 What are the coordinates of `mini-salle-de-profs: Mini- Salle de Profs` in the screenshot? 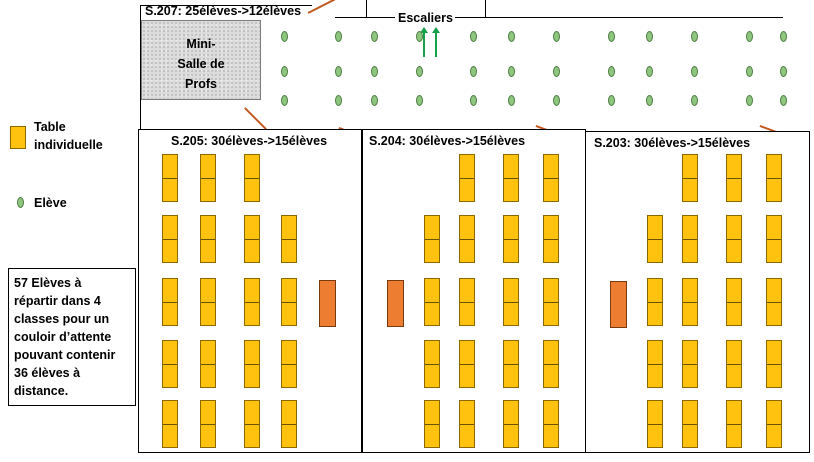 It's located at (201, 60).